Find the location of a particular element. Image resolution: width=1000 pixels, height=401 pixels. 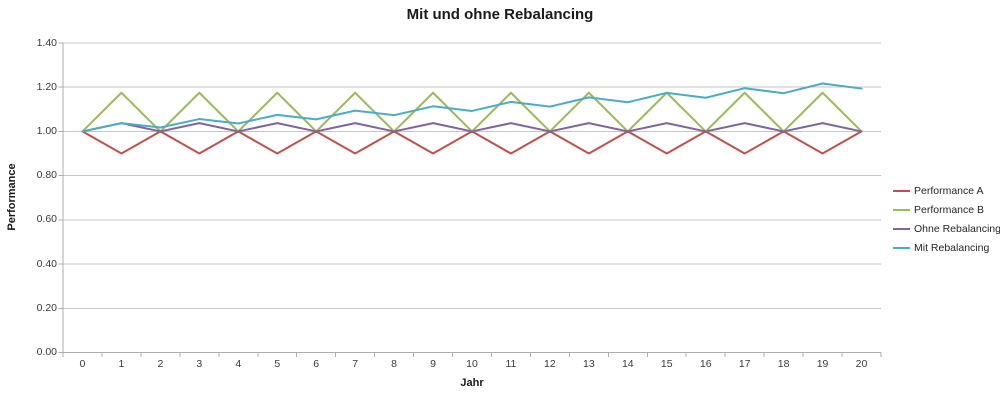

legend-label: Performance A is located at coordinates (949, 190).